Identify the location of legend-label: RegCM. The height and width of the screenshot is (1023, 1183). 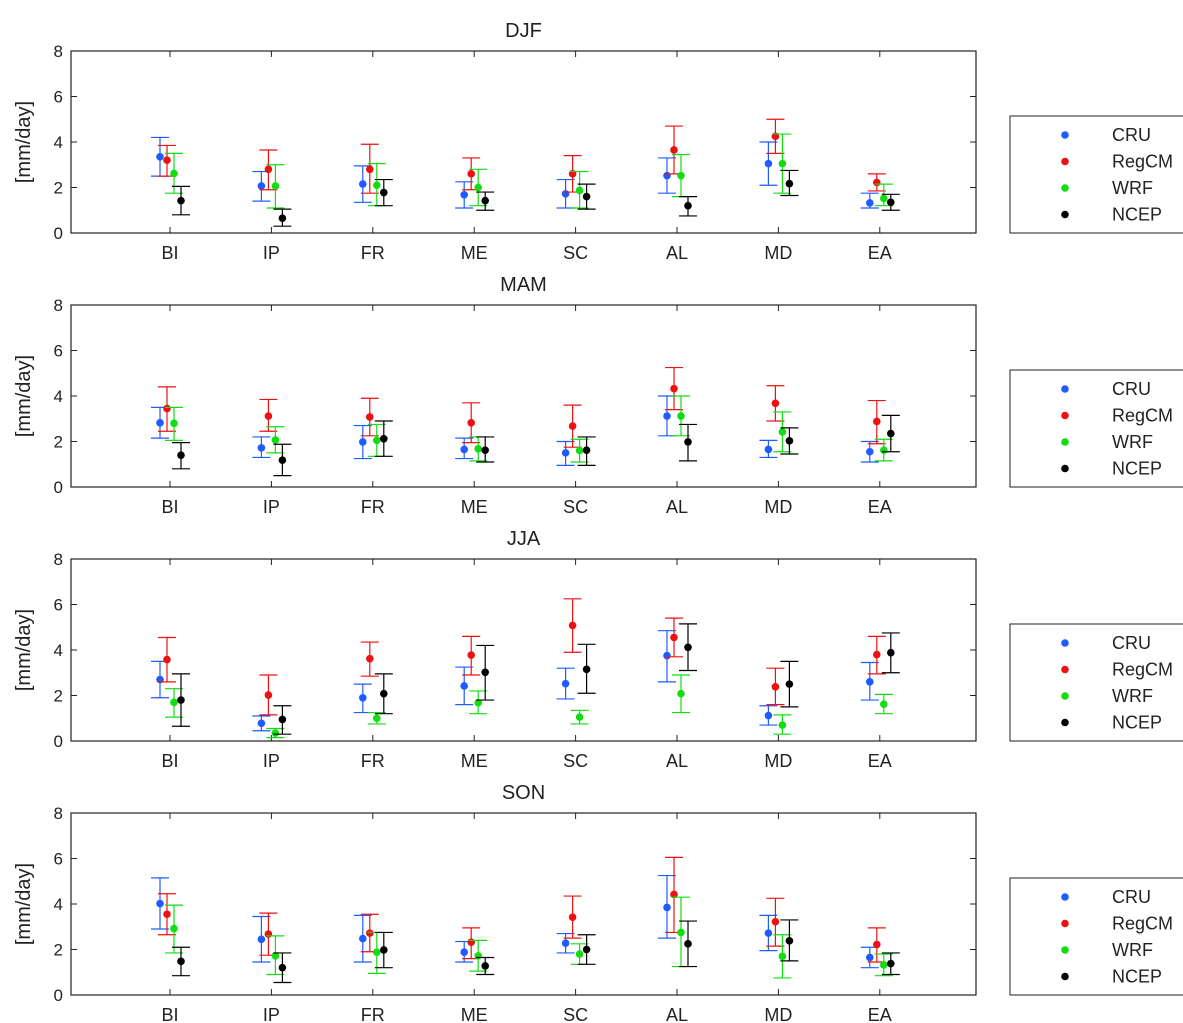
(1142, 416).